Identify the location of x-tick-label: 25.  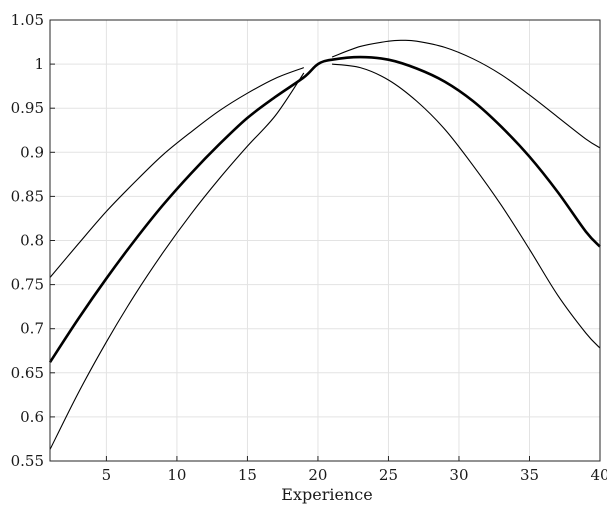
(388, 475).